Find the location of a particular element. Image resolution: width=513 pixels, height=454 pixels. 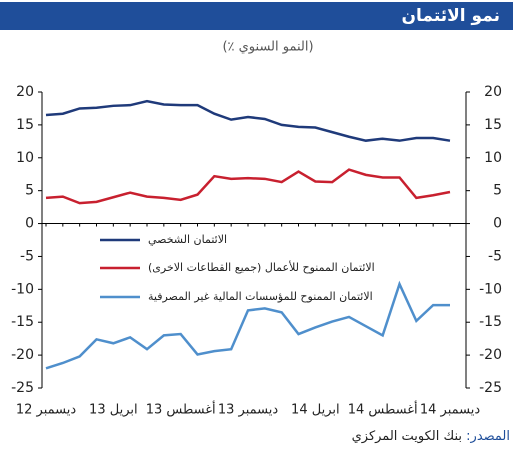

y2-tick-label: -20 is located at coordinates (490, 355).